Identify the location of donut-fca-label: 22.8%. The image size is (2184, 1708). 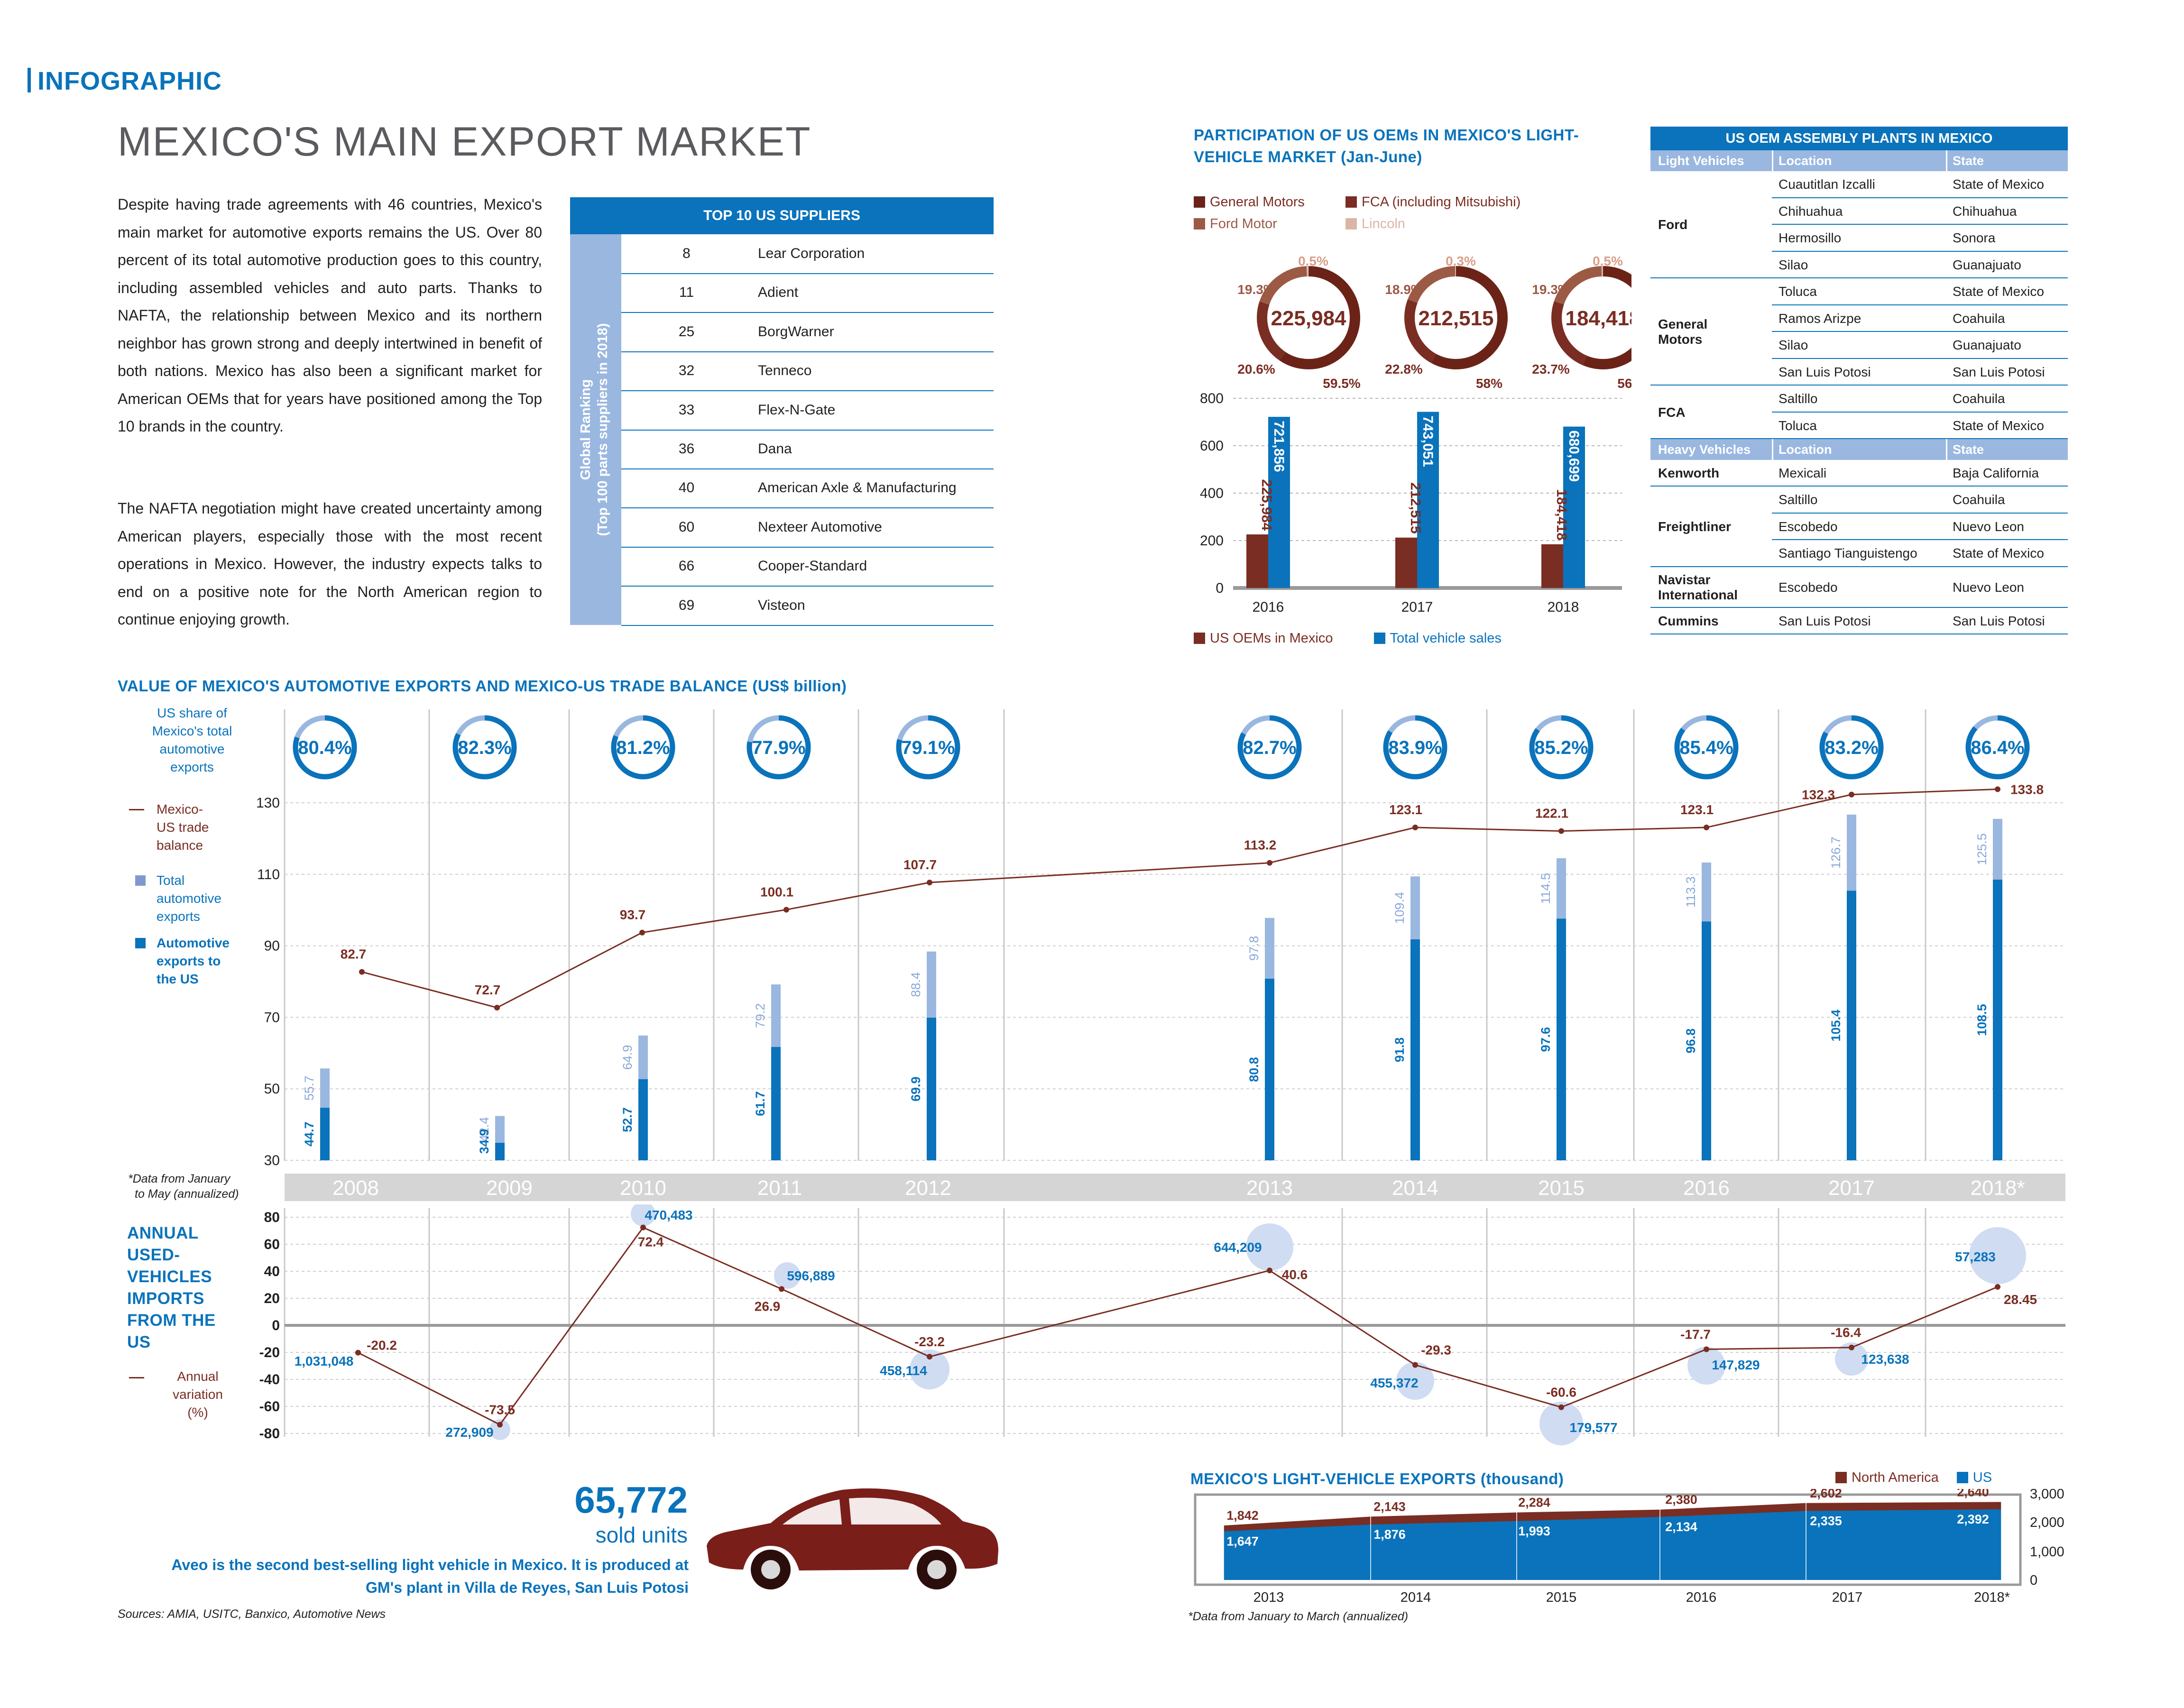
(1403, 369).